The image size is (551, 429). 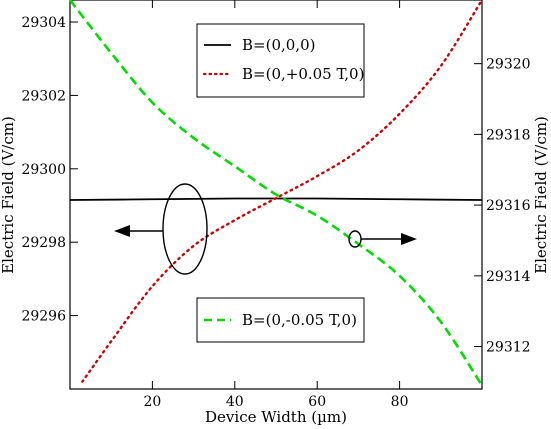 I want to click on legend-bottom: B=(0,-0.05 T,0), so click(x=280, y=320).